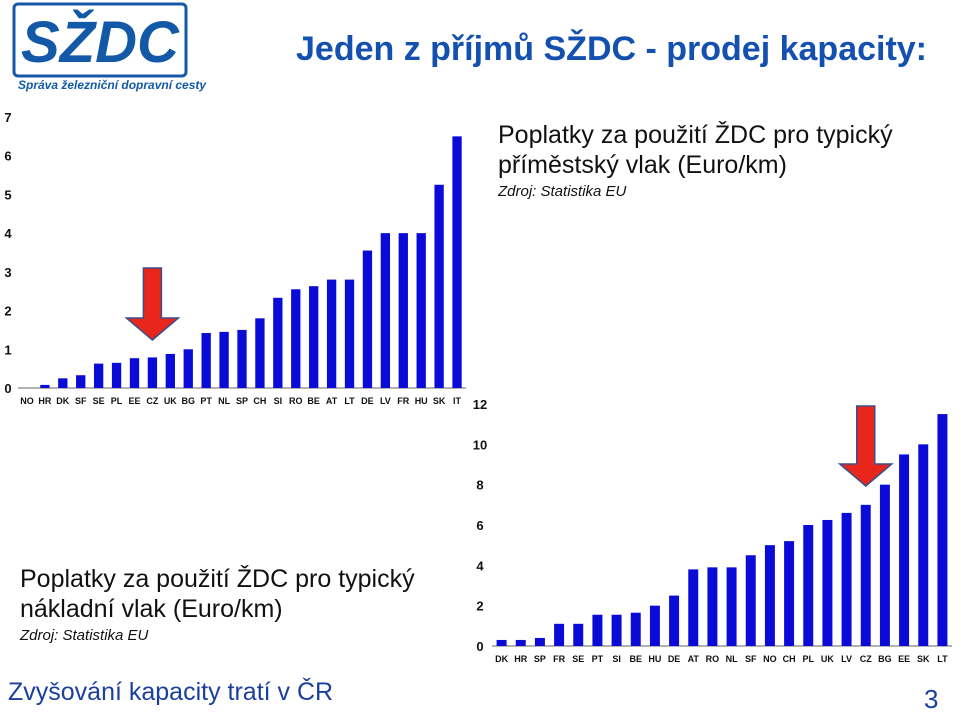 The height and width of the screenshot is (715, 960). Describe the element at coordinates (188, 368) in the screenshot. I see `suburban-bar-bg` at that location.